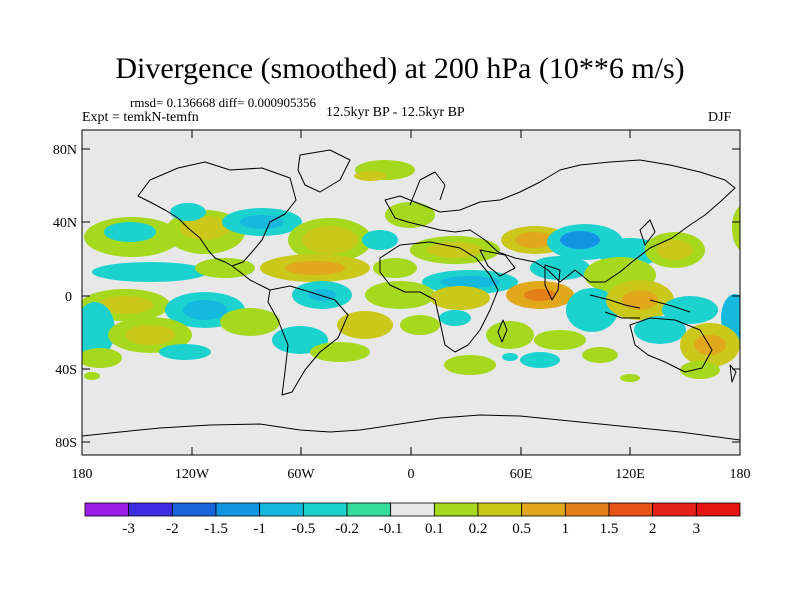  Describe the element at coordinates (301, 474) in the screenshot. I see `lon-tick-label: 60W` at that location.